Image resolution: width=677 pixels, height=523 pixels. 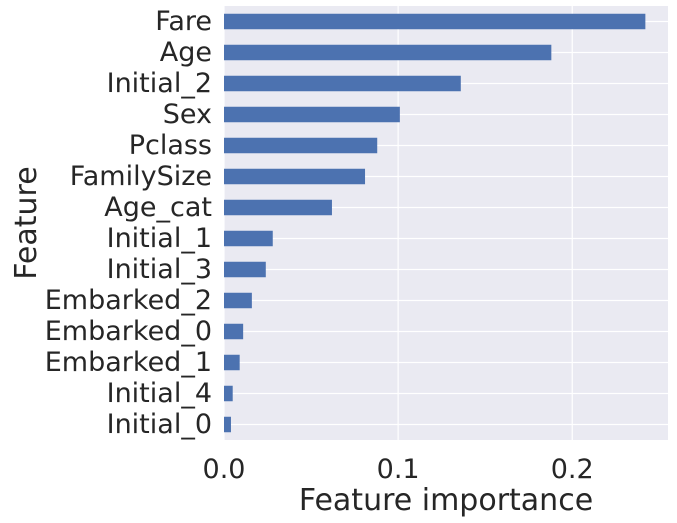 What do you see at coordinates (301, 145) in the screenshot?
I see `bar-pclass` at bounding box center [301, 145].